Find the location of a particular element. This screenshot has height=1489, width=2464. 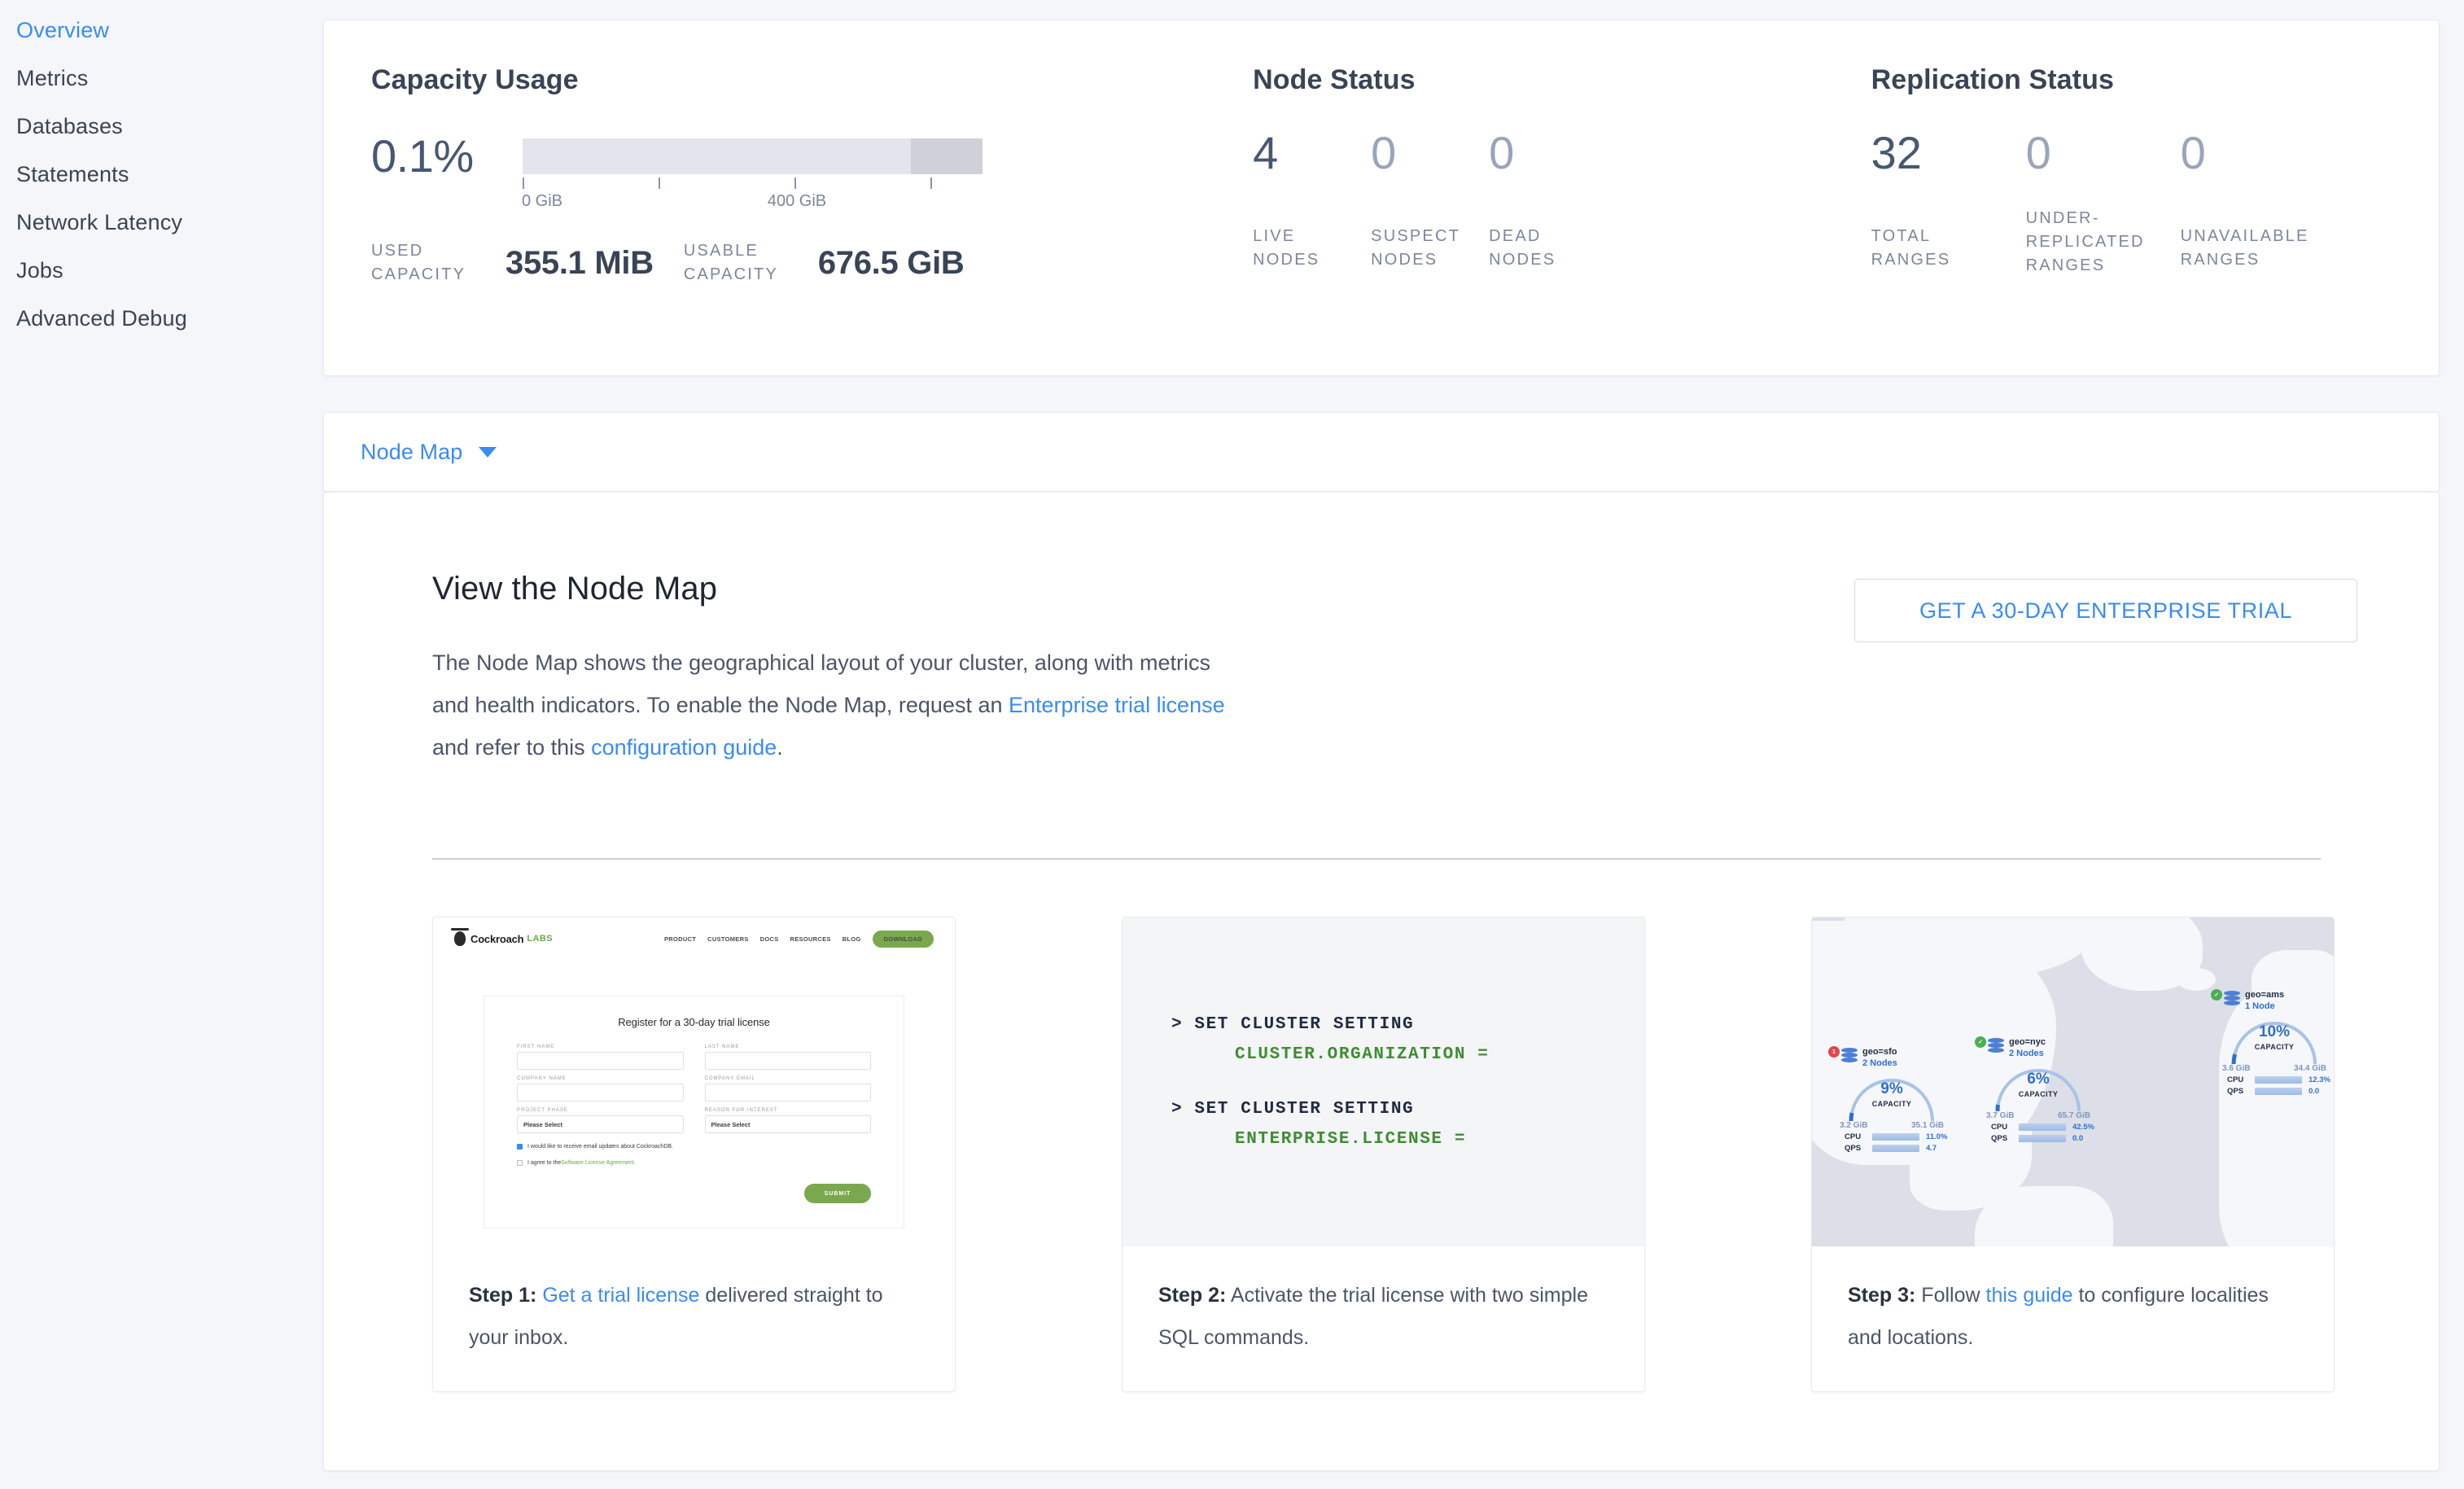

cockroach-labs-logo: Cockroach LABS is located at coordinates (502, 937).